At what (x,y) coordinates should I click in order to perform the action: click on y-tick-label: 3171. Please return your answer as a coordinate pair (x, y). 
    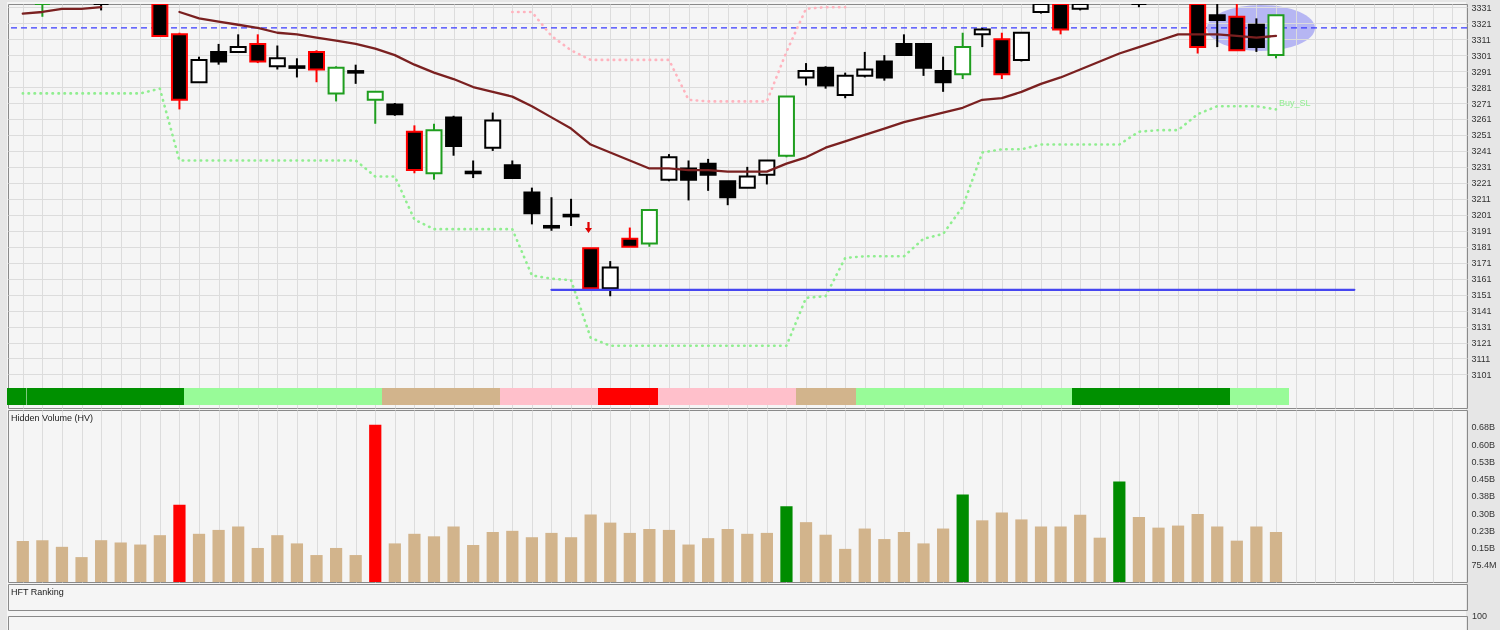
    Looking at the image, I should click on (1481, 263).